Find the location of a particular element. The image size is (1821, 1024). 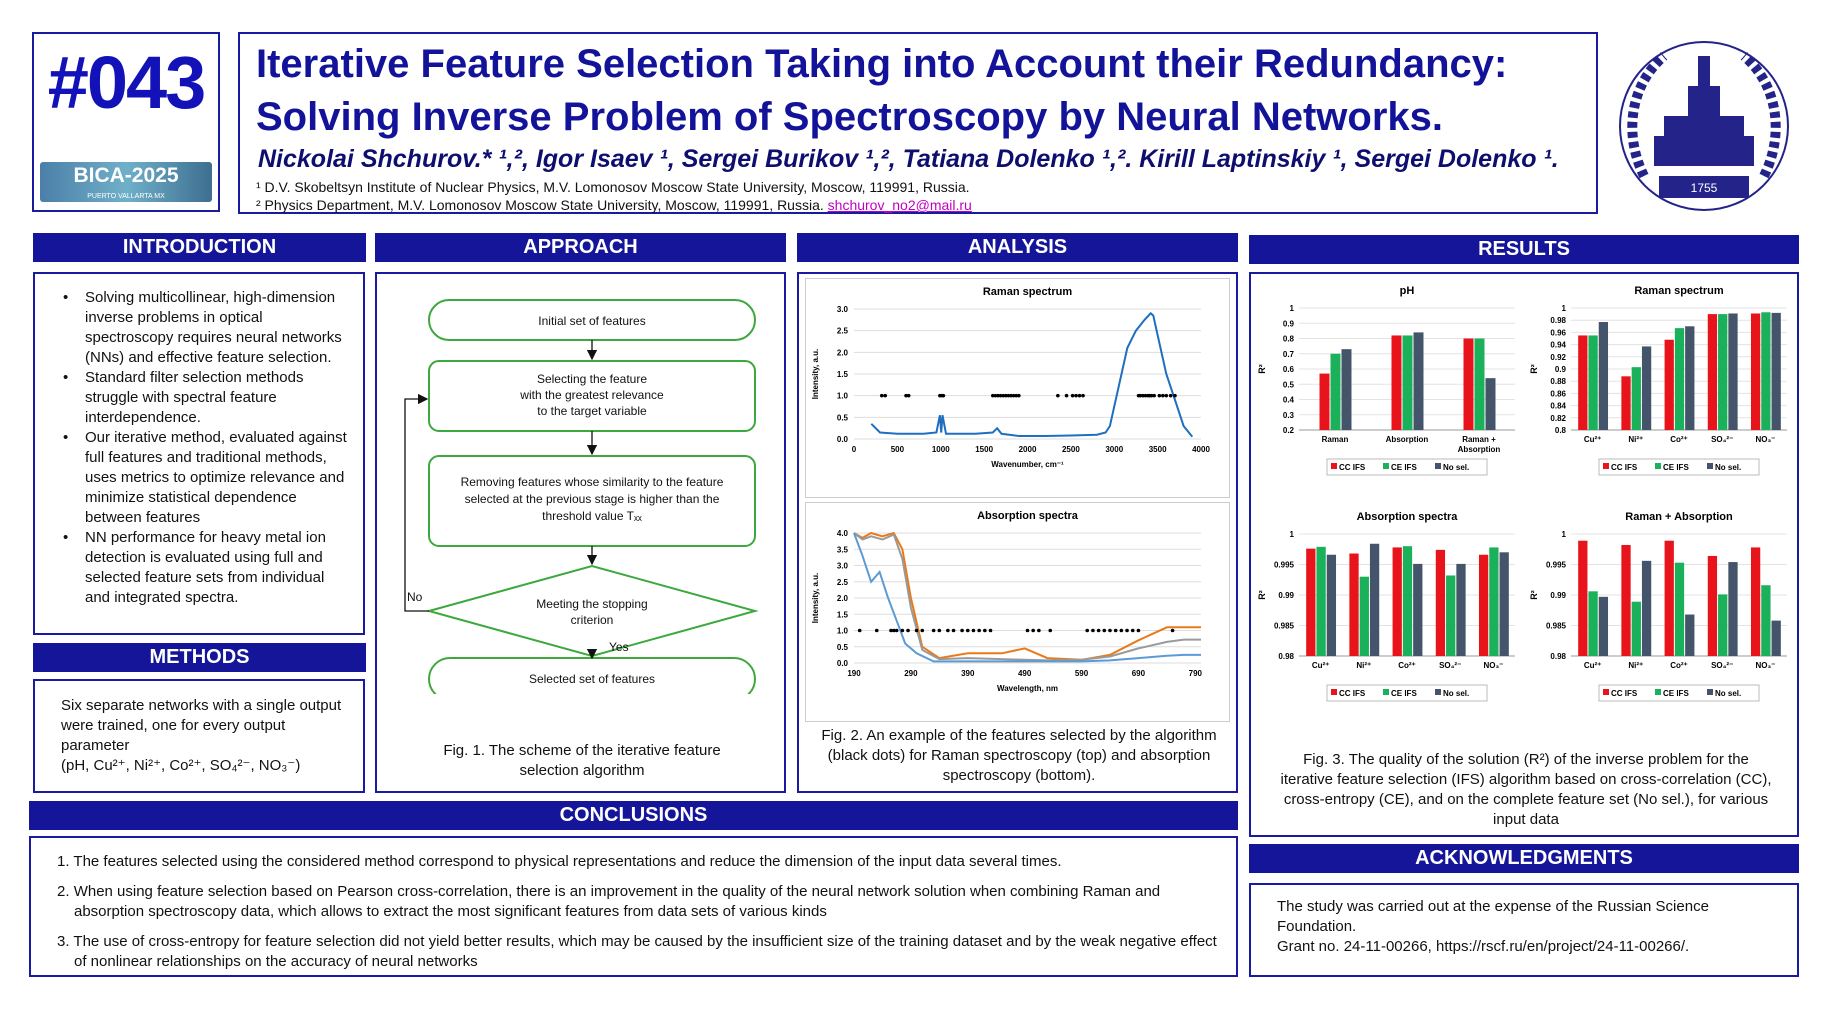

y-tick-label: 0.8 is located at coordinates (1561, 430).